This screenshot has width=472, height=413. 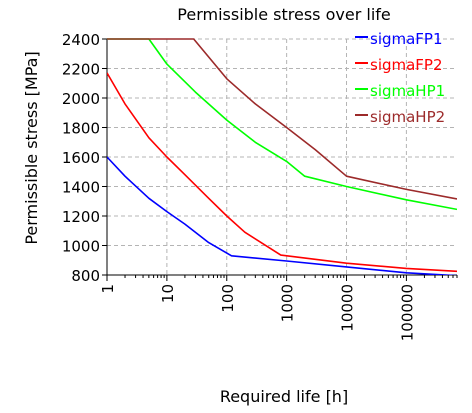 What do you see at coordinates (81, 40) in the screenshot?
I see `y-tick-label: 2400` at bounding box center [81, 40].